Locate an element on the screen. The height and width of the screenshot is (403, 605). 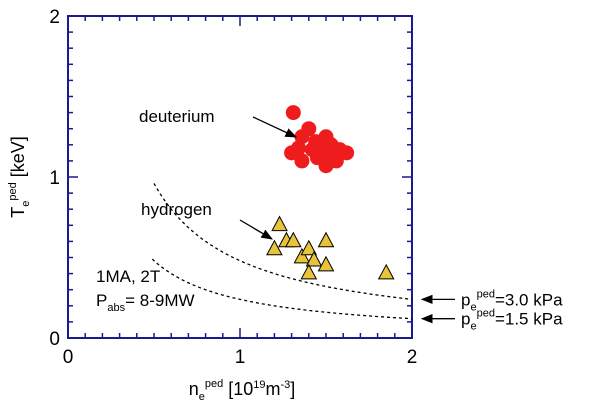
x-tick-label: 1 is located at coordinates (240, 357).